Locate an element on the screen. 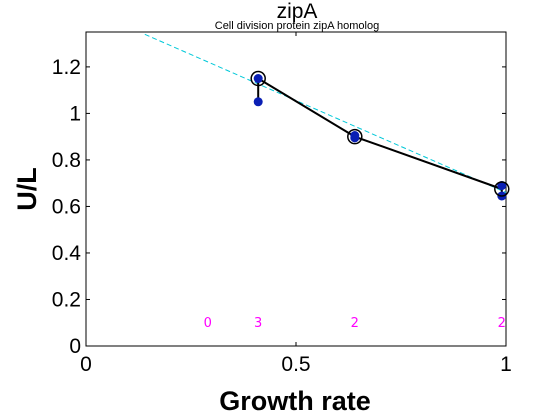 The image size is (560, 420). chart-title: zipA is located at coordinates (297, 11).